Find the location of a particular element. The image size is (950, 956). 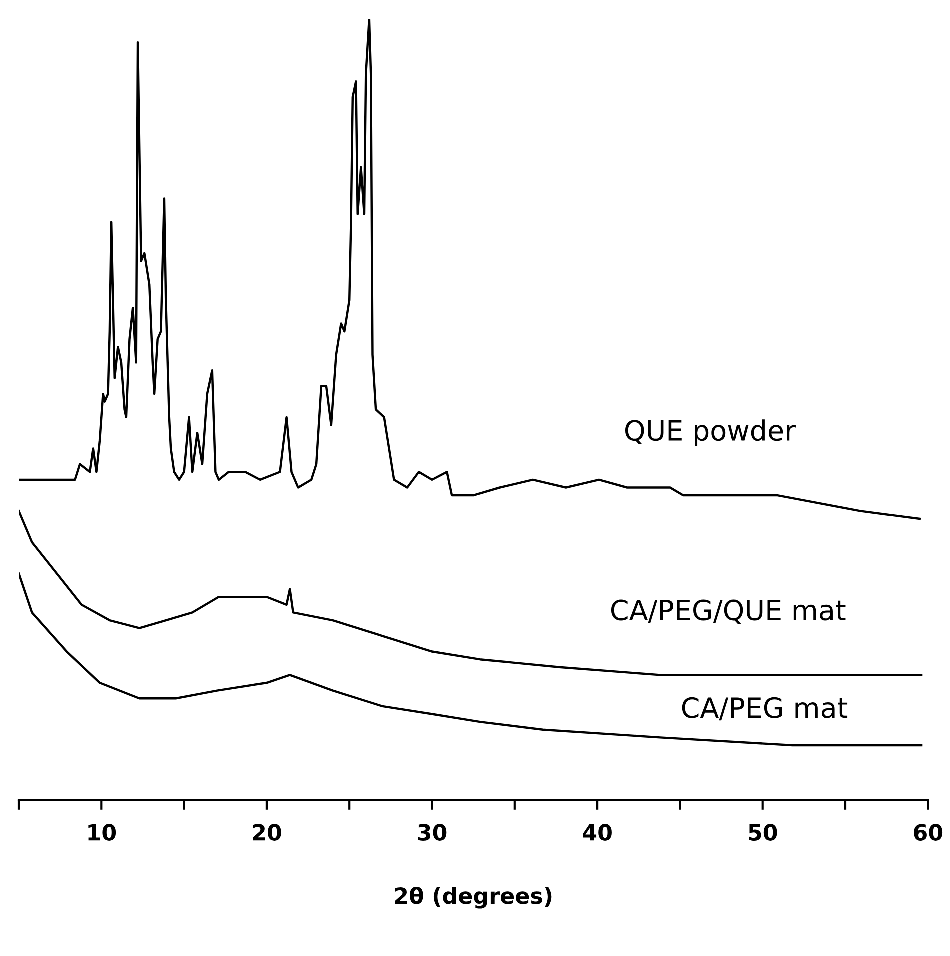

x-tick-label: 30 is located at coordinates (432, 832).